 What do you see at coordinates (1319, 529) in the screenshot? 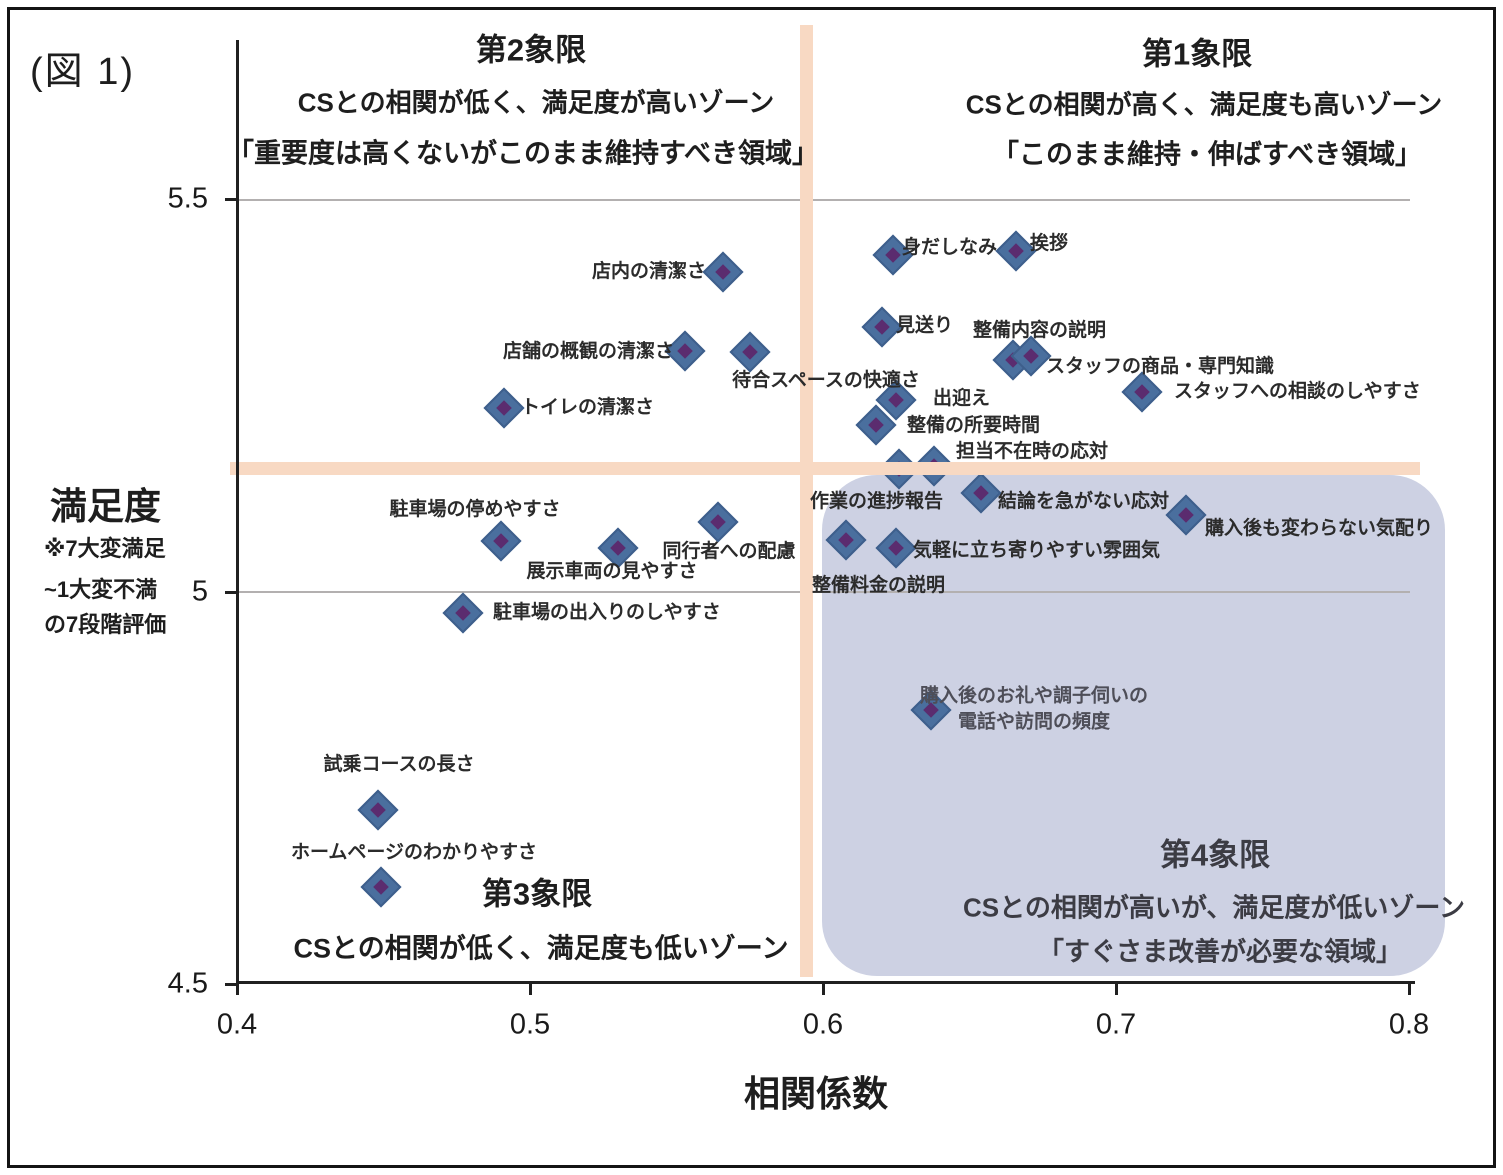
I see `data-point-label: 購入後も変わらない気配り` at bounding box center [1319, 529].